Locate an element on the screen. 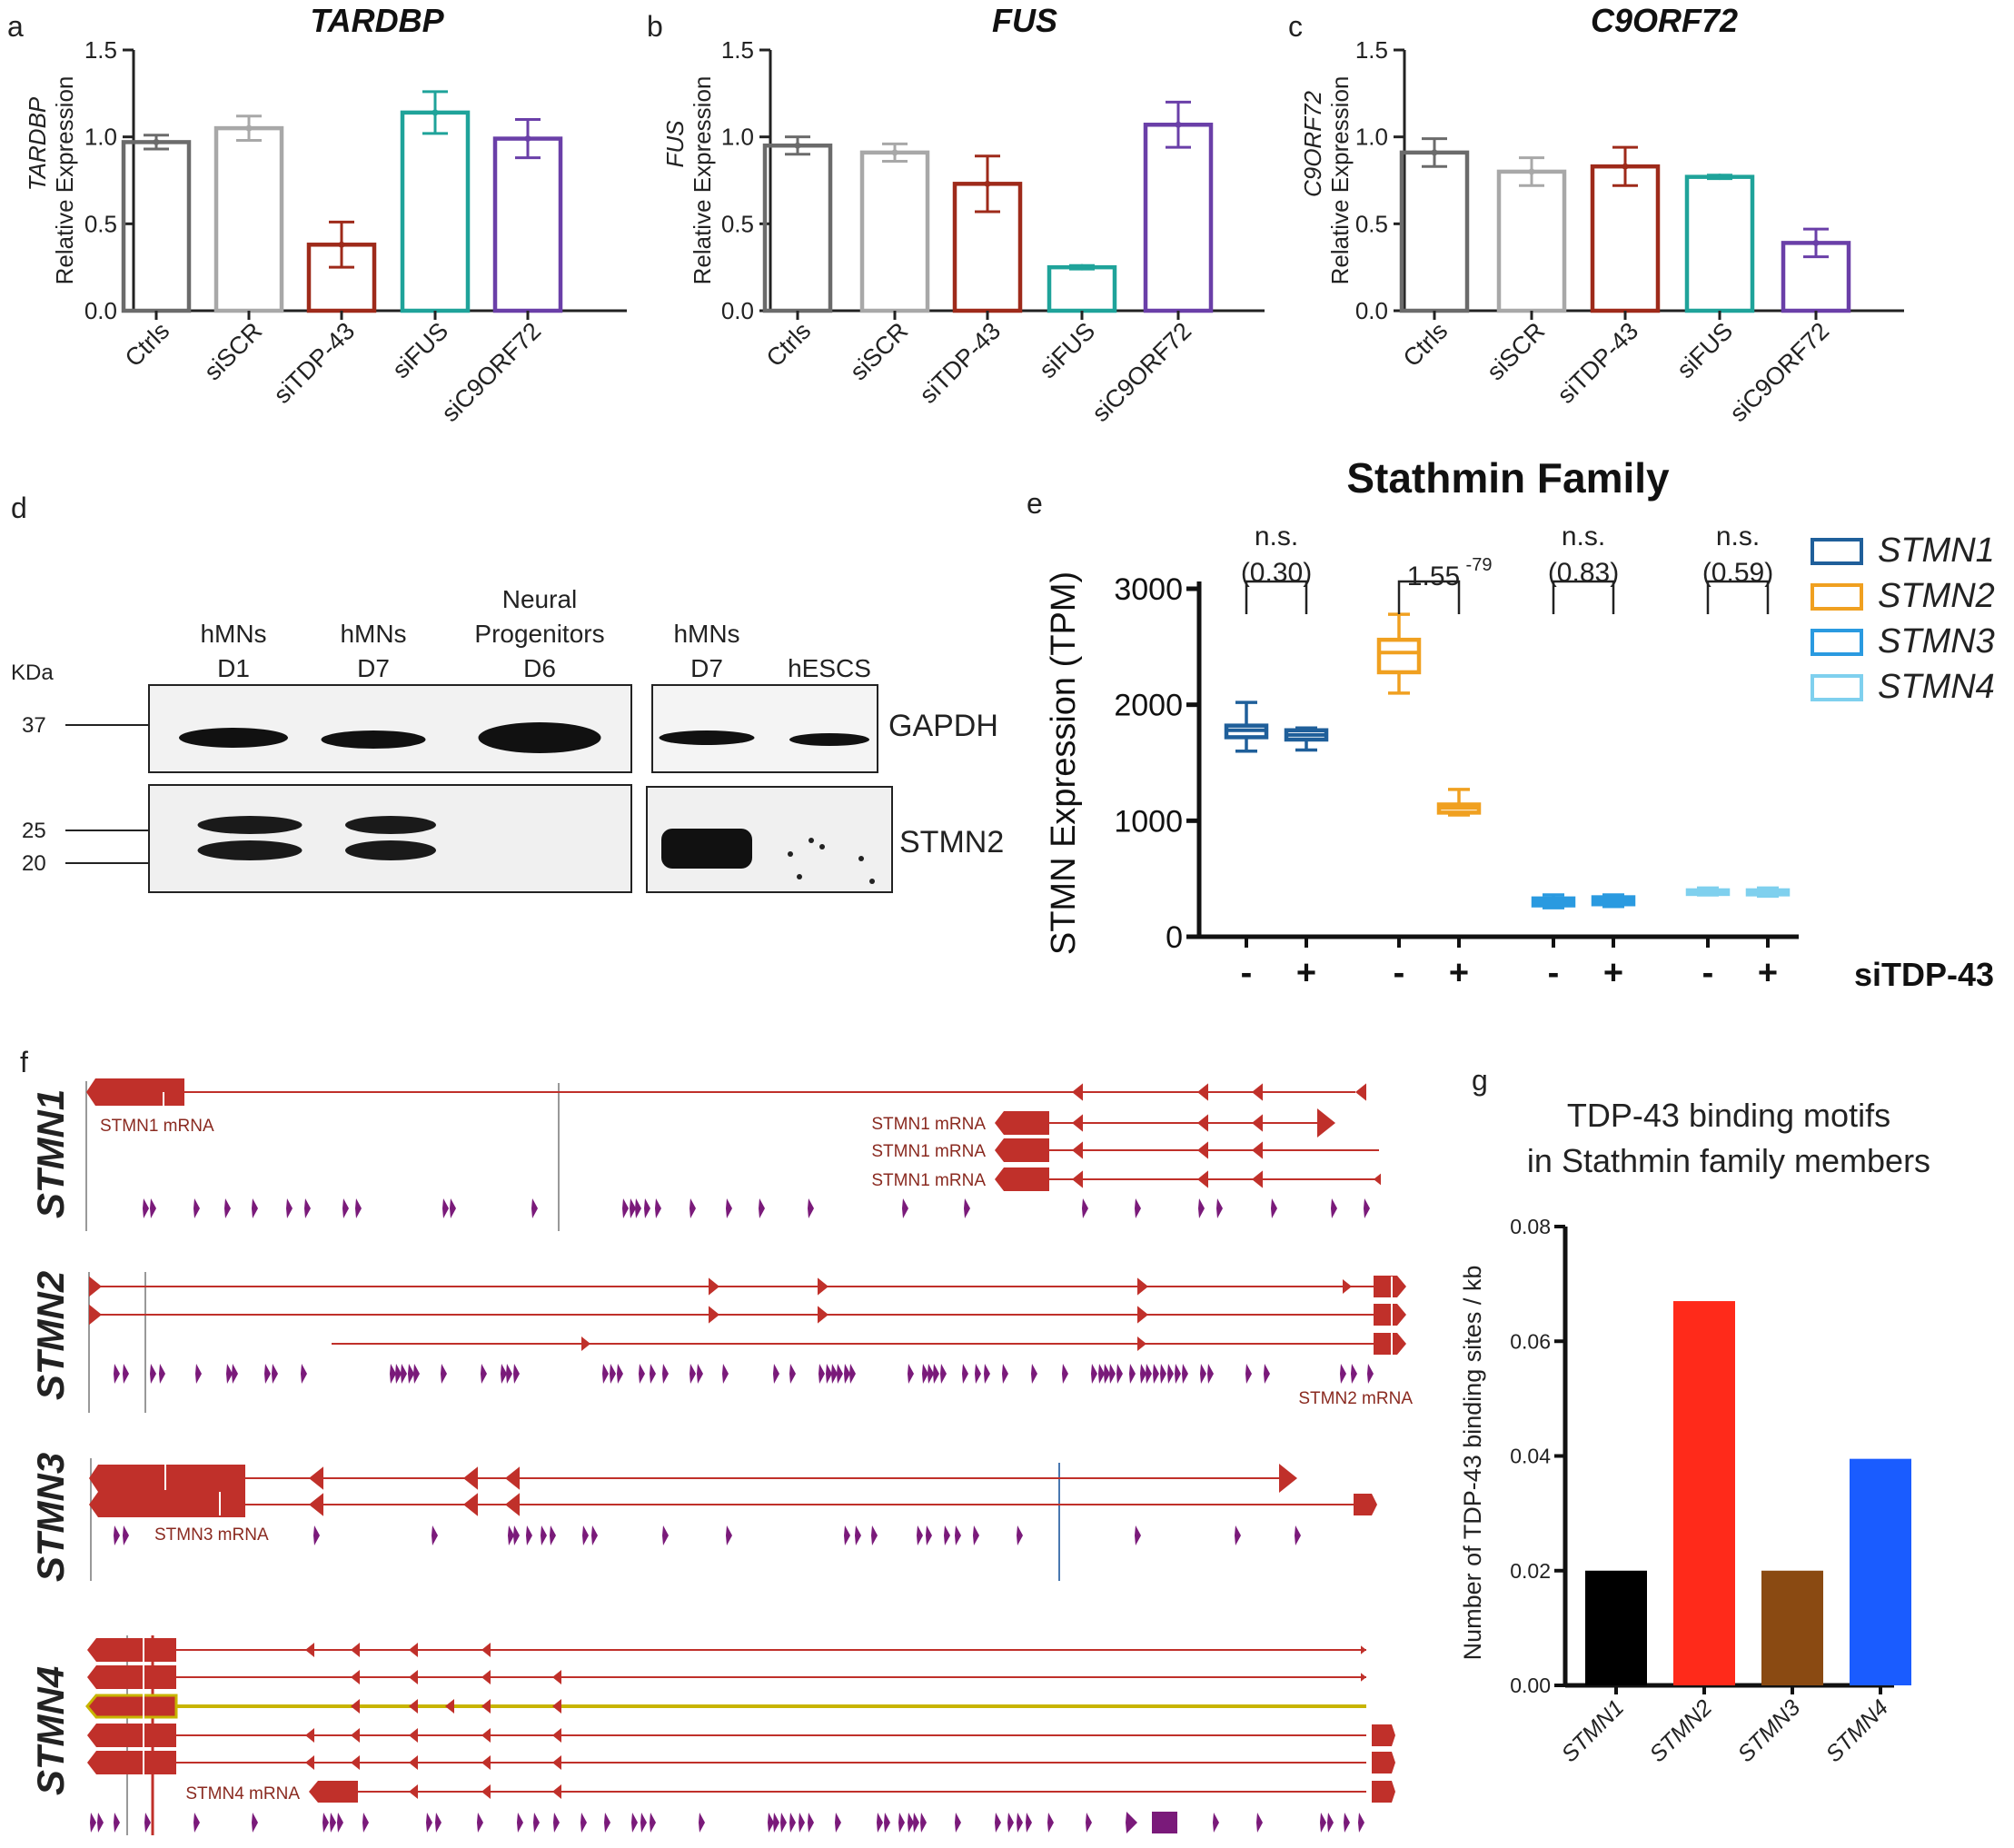 This screenshot has width=2014, height=1848. sig-label: n.s. is located at coordinates (1738, 536).